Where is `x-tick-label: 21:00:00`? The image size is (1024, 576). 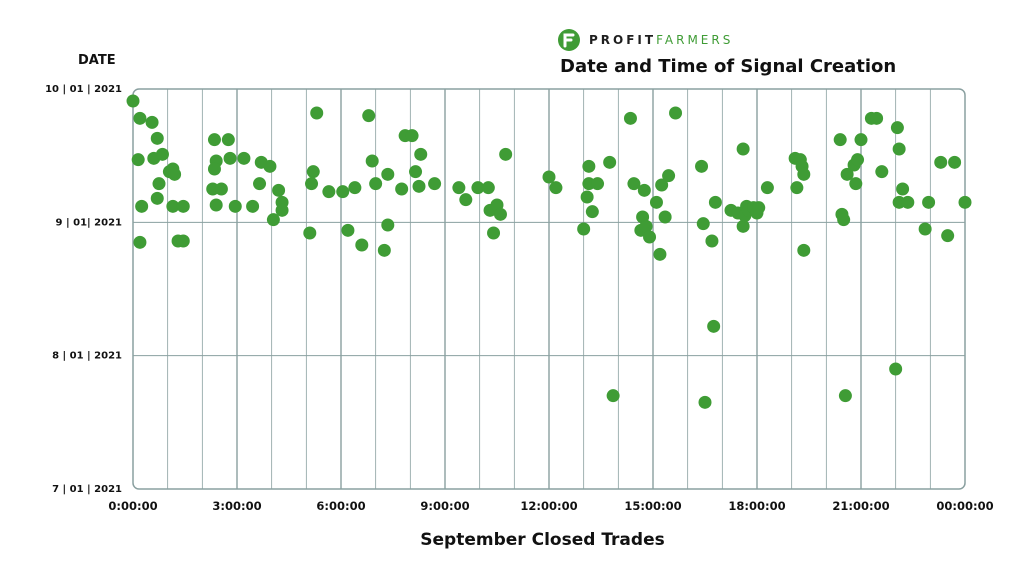
x-tick-label: 21:00:00 is located at coordinates (860, 506).